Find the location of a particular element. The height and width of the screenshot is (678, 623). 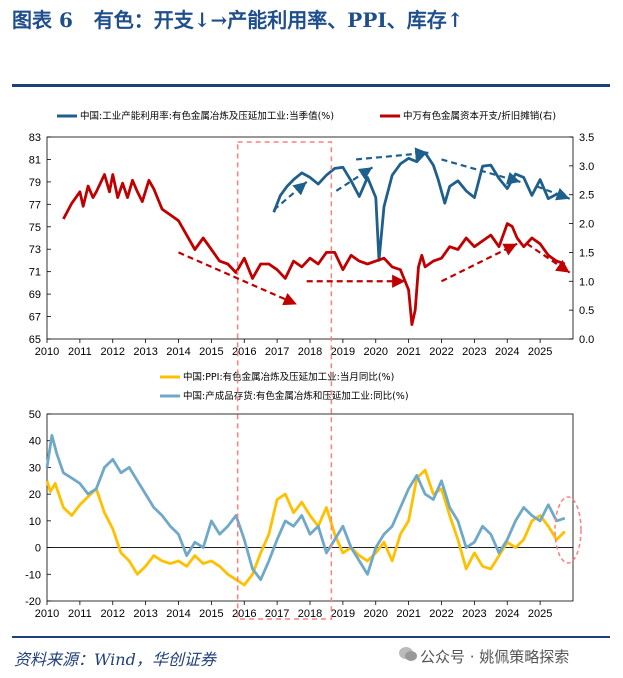

figure-title: 图表 6 有色：开支↓→产能利用率、PPI、库存↑ is located at coordinates (312, 20).